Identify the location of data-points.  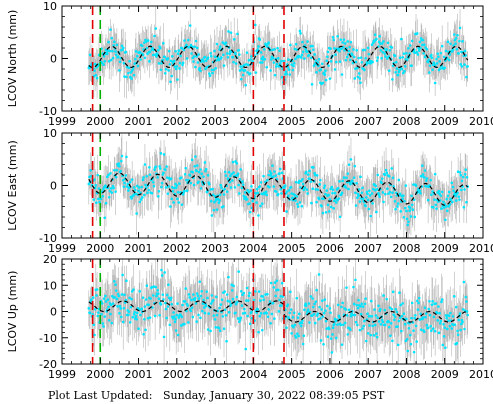
(278, 55).